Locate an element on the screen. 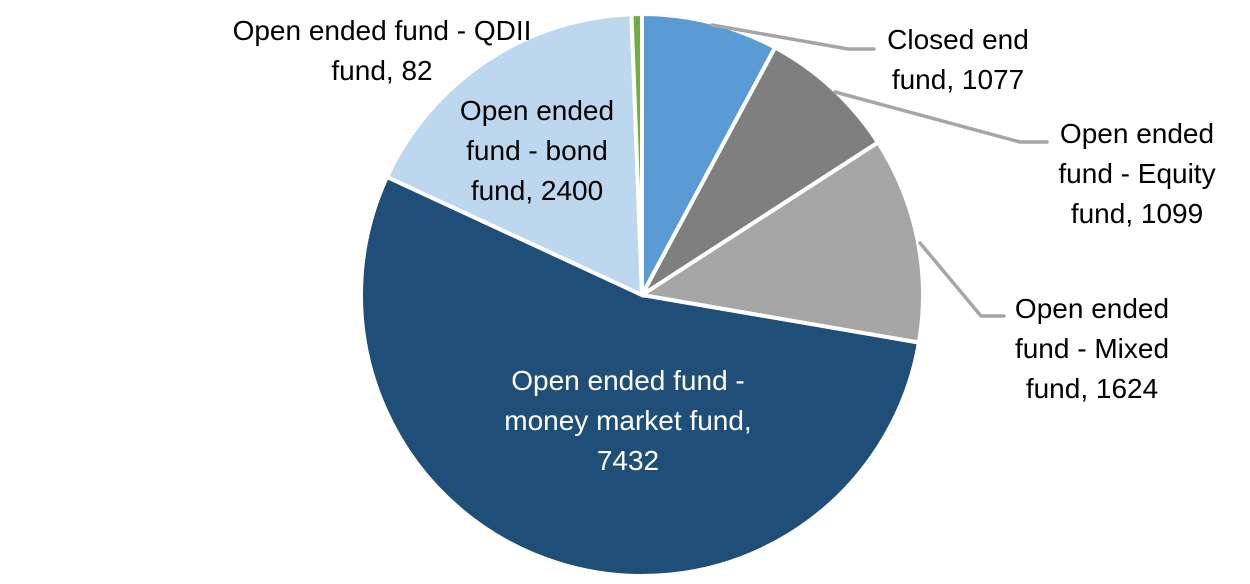 Image resolution: width=1250 pixels, height=584 pixels. label-line: Closed end is located at coordinates (958, 39).